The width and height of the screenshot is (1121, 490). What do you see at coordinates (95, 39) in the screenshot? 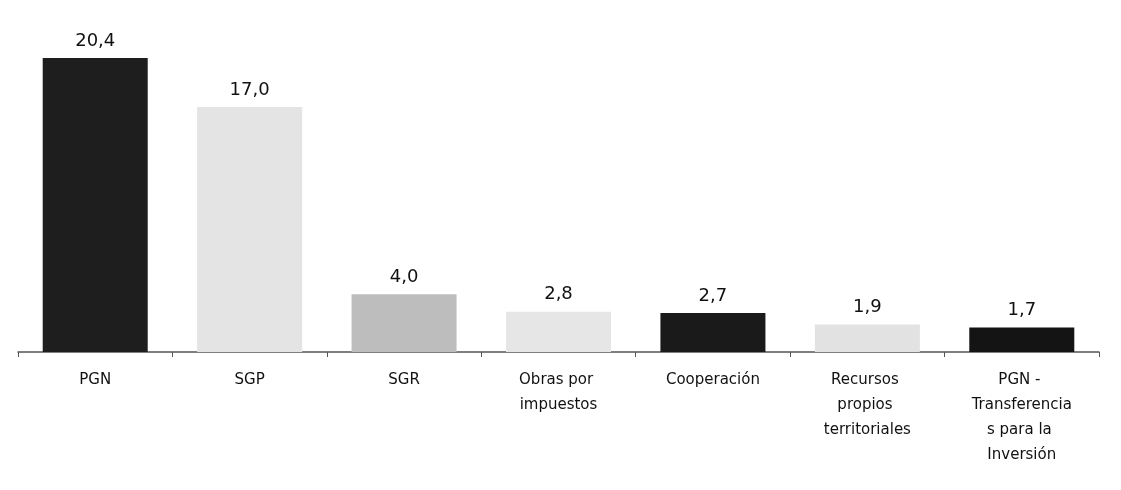
I see `data-label: 20,4` at bounding box center [95, 39].